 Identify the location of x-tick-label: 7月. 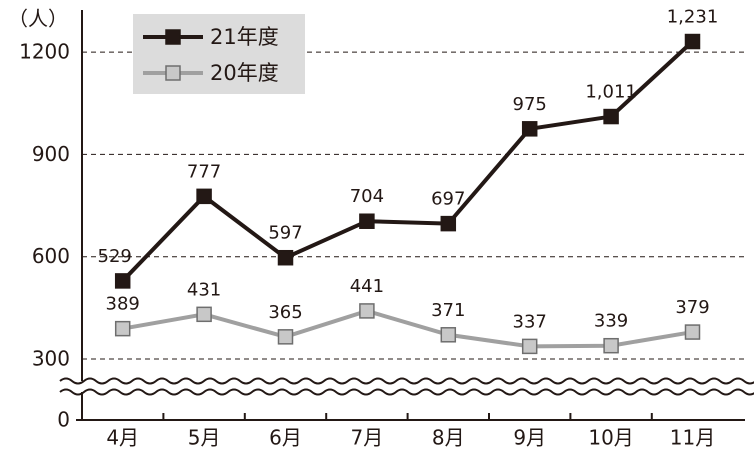
(367, 438).